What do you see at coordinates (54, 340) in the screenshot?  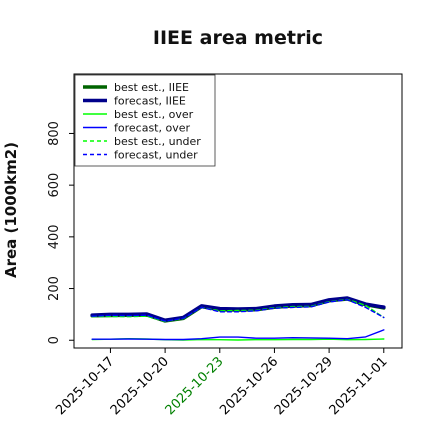 I see `y-tick-label: 0` at bounding box center [54, 340].